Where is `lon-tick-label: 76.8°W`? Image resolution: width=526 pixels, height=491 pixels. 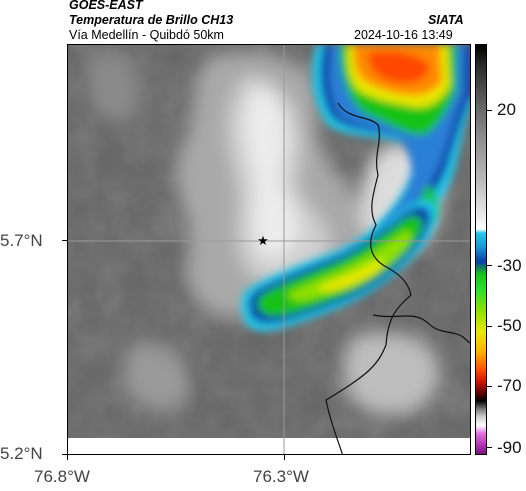 lon-tick-label: 76.8°W is located at coordinates (62, 476).